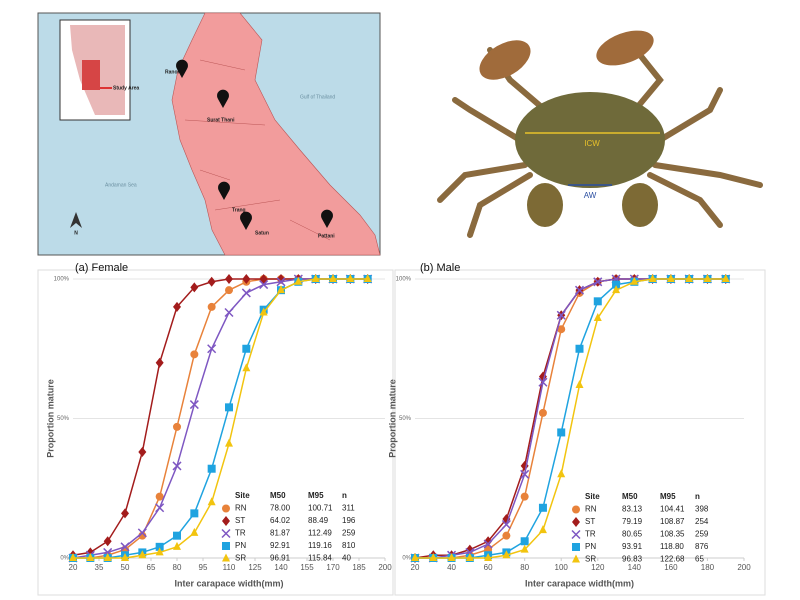  What do you see at coordinates (229, 567) in the screenshot?
I see `x-tick-label: 110` at bounding box center [229, 567].